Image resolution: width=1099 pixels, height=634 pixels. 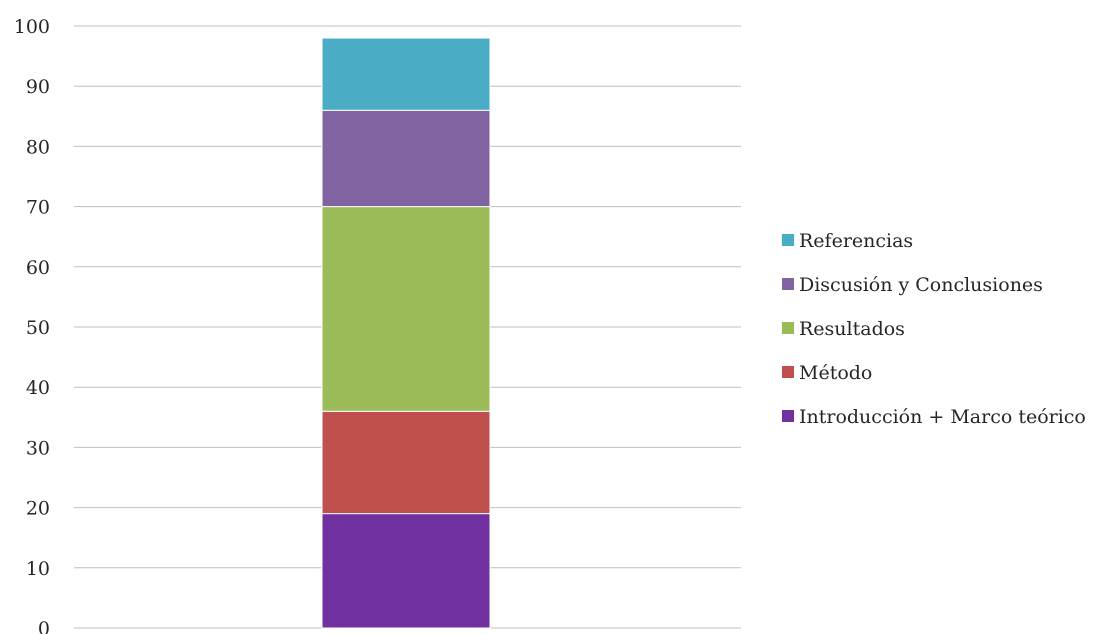 I want to click on bar-segments, so click(x=406, y=333).